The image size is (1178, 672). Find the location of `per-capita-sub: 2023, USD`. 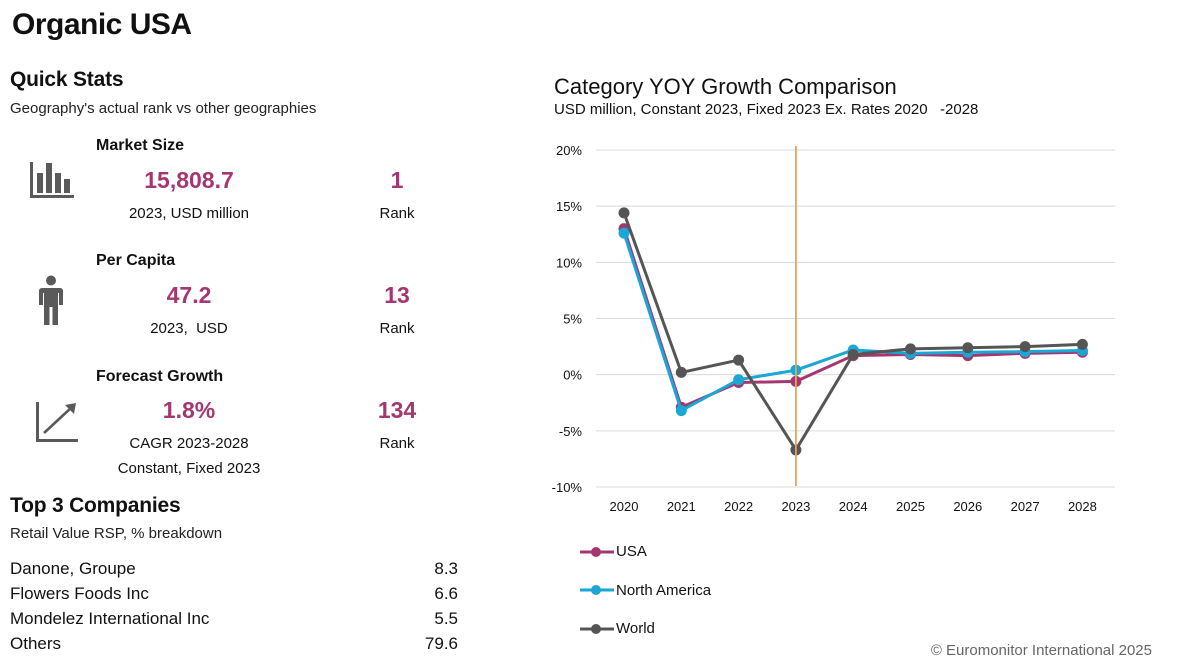

per-capita-sub: 2023, USD is located at coordinates (189, 328).